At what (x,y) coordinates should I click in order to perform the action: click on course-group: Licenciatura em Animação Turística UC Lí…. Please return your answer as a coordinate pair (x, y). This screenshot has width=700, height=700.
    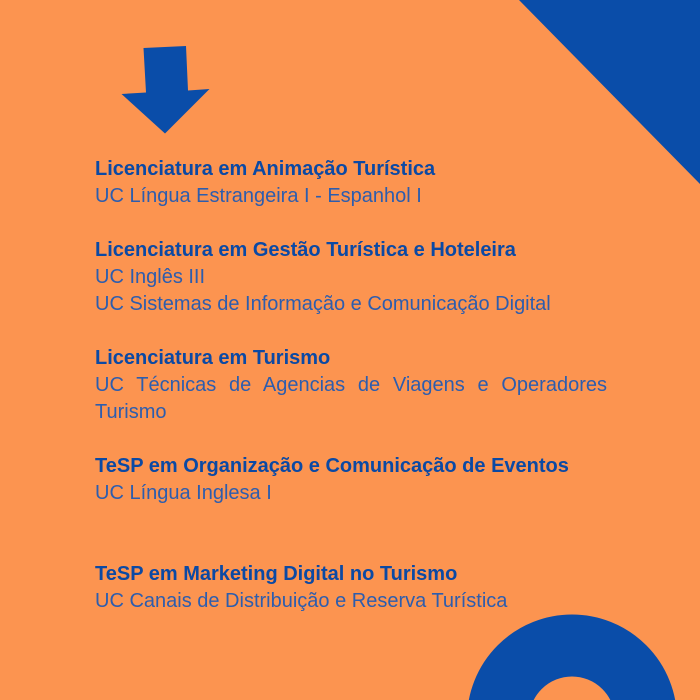
    Looking at the image, I should click on (351, 183).